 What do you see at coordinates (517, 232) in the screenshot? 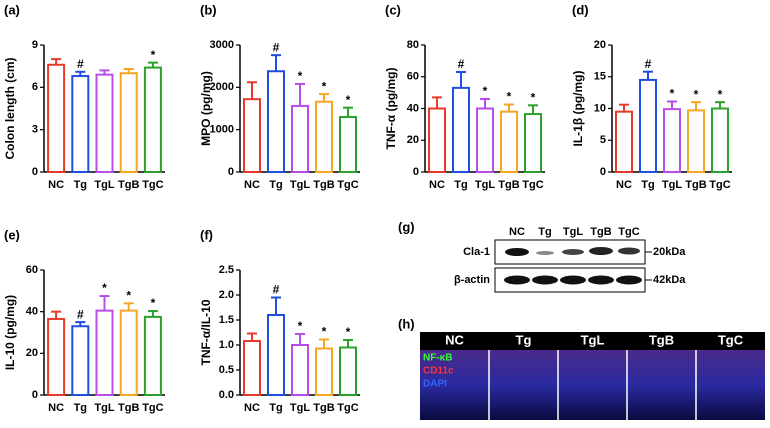
I see `lane-label: NC` at bounding box center [517, 232].